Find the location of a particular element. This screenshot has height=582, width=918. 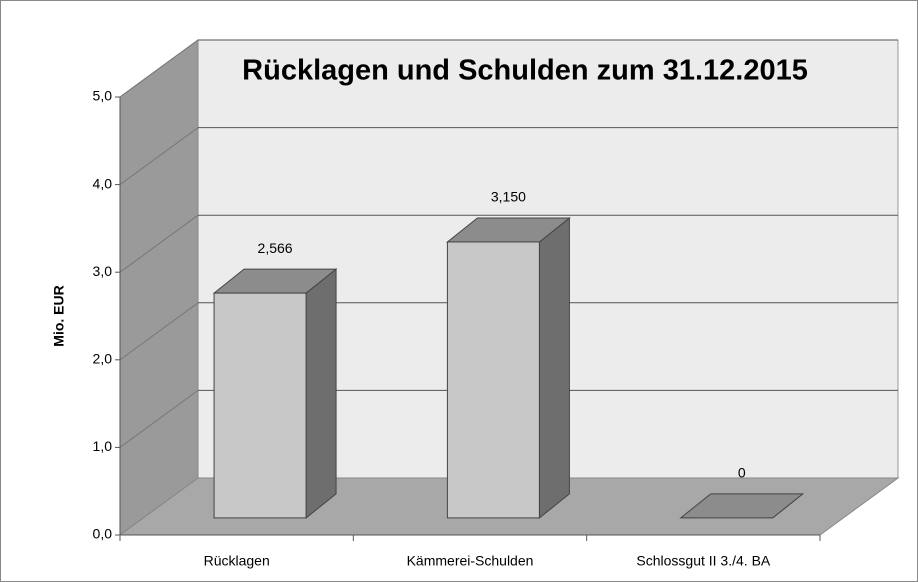

data-label: 0 is located at coordinates (742, 473).